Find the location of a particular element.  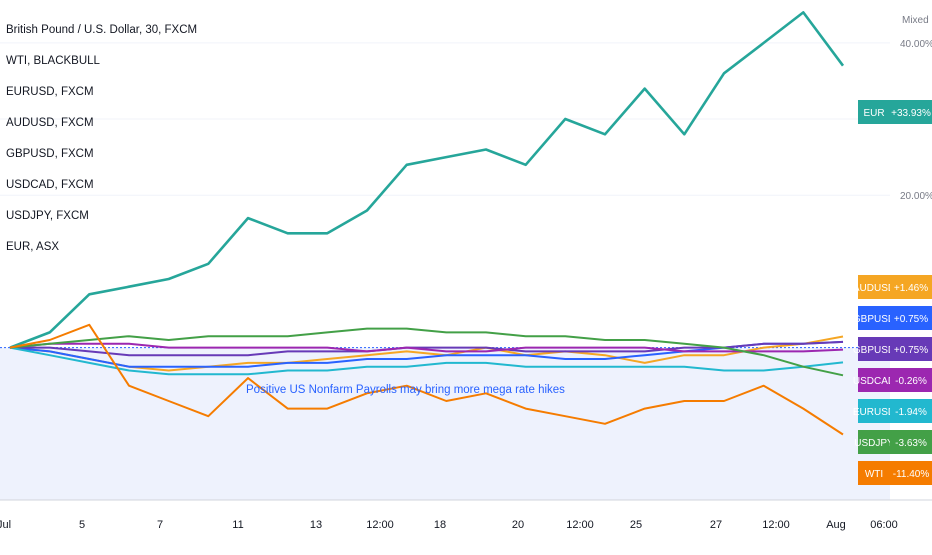

series-badge-value-label: +33.93% is located at coordinates (911, 113).